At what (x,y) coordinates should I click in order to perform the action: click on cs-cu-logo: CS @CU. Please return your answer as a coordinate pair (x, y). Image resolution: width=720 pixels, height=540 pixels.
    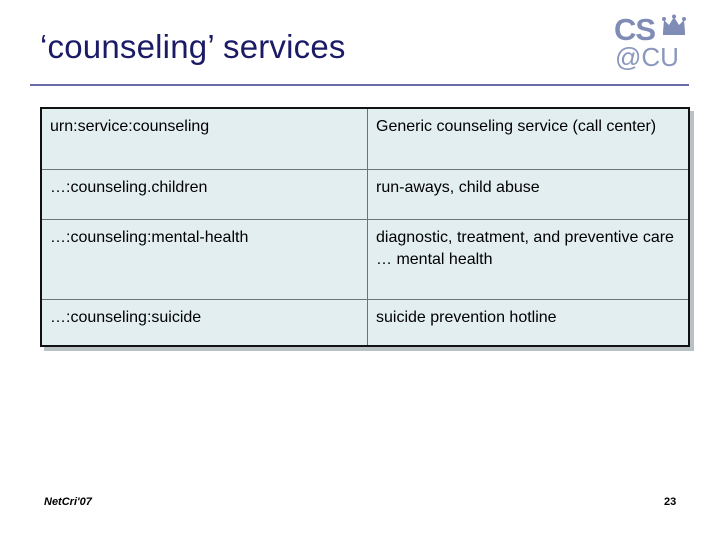
    Looking at the image, I should click on (653, 41).